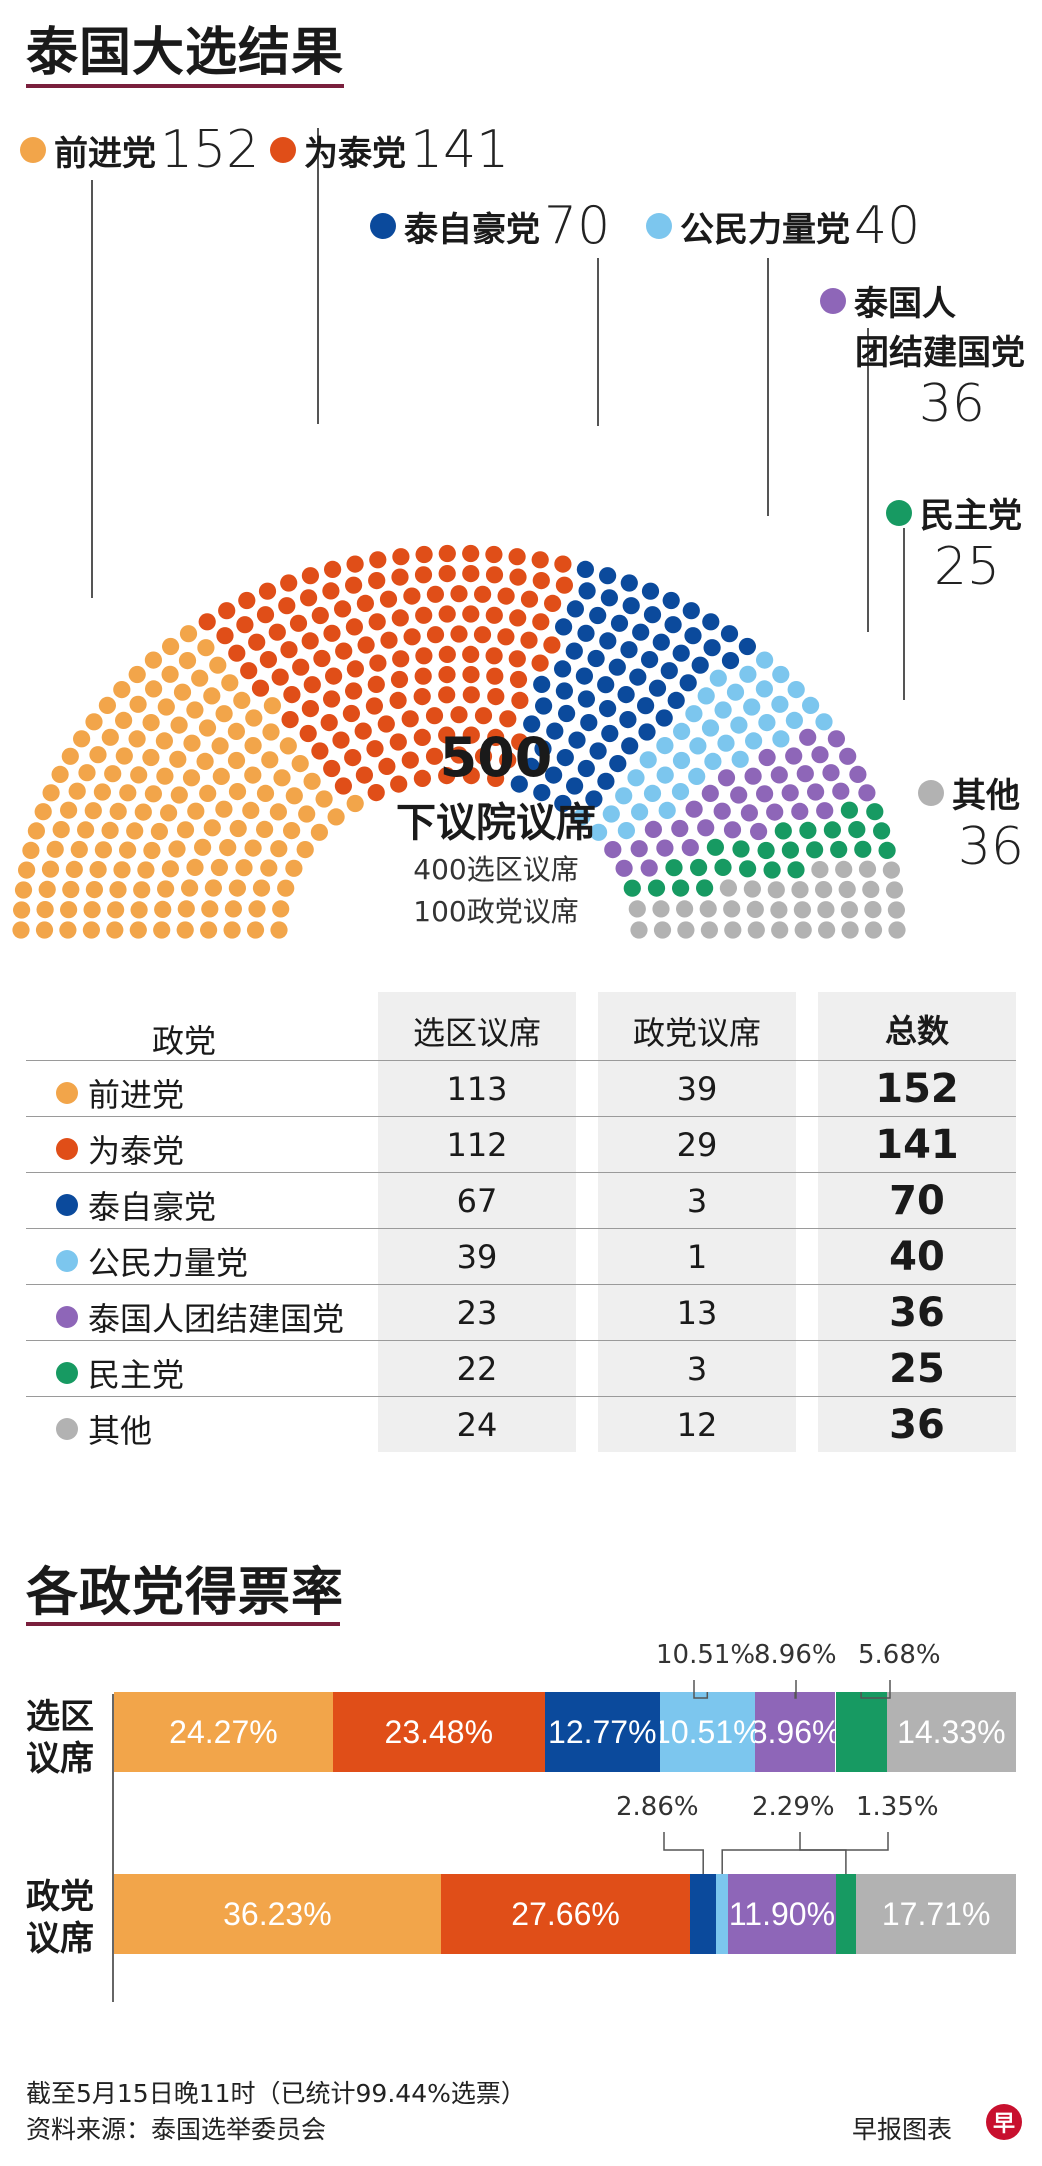 The image size is (1042, 2166). Describe the element at coordinates (697, 1222) in the screenshot. I see `table-col-bg-list` at that location.